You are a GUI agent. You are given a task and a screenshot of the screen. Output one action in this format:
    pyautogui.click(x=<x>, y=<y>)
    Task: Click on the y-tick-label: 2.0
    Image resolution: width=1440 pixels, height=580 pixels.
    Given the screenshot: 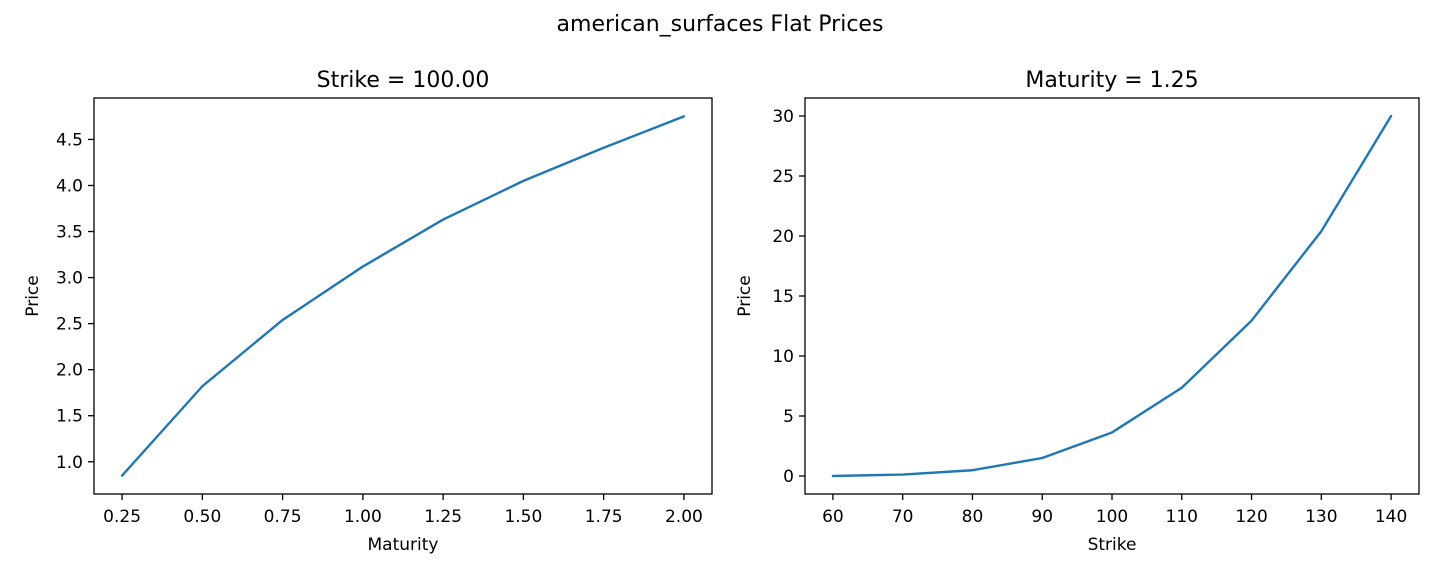 What is the action you would take?
    pyautogui.click(x=69, y=371)
    